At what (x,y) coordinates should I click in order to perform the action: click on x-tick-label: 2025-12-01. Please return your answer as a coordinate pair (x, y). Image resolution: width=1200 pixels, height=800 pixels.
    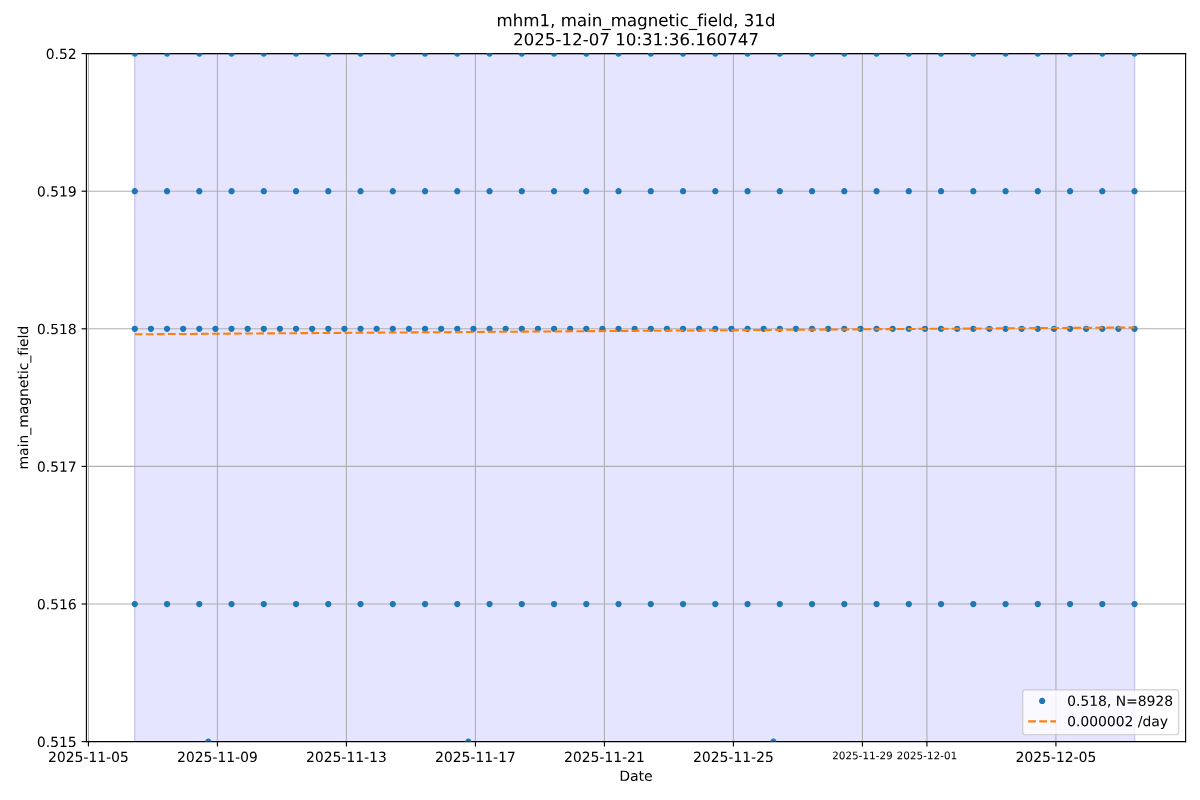
    Looking at the image, I should click on (927, 755).